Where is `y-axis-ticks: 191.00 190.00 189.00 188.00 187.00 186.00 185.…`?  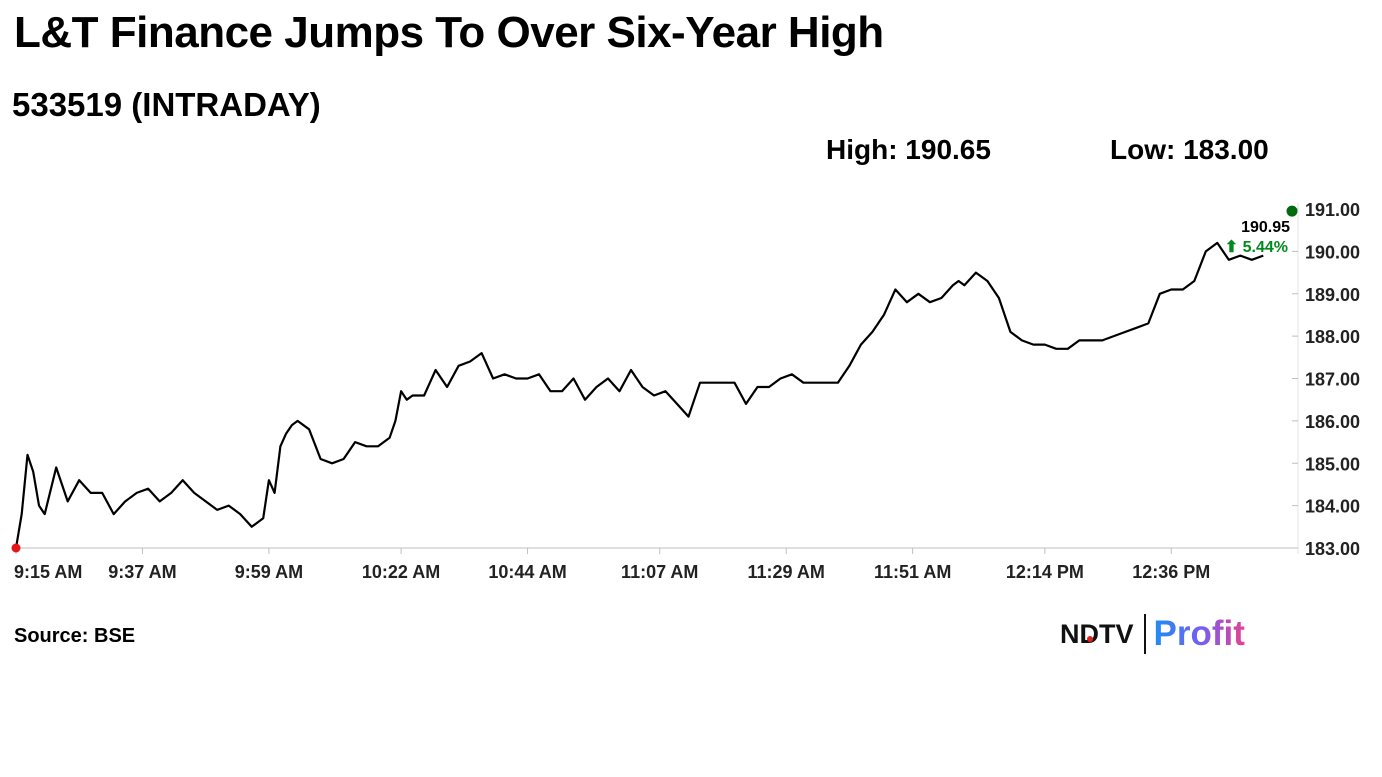
y-axis-ticks: 191.00 190.00 189.00 188.00 187.00 186.00 185.… is located at coordinates (1326, 379).